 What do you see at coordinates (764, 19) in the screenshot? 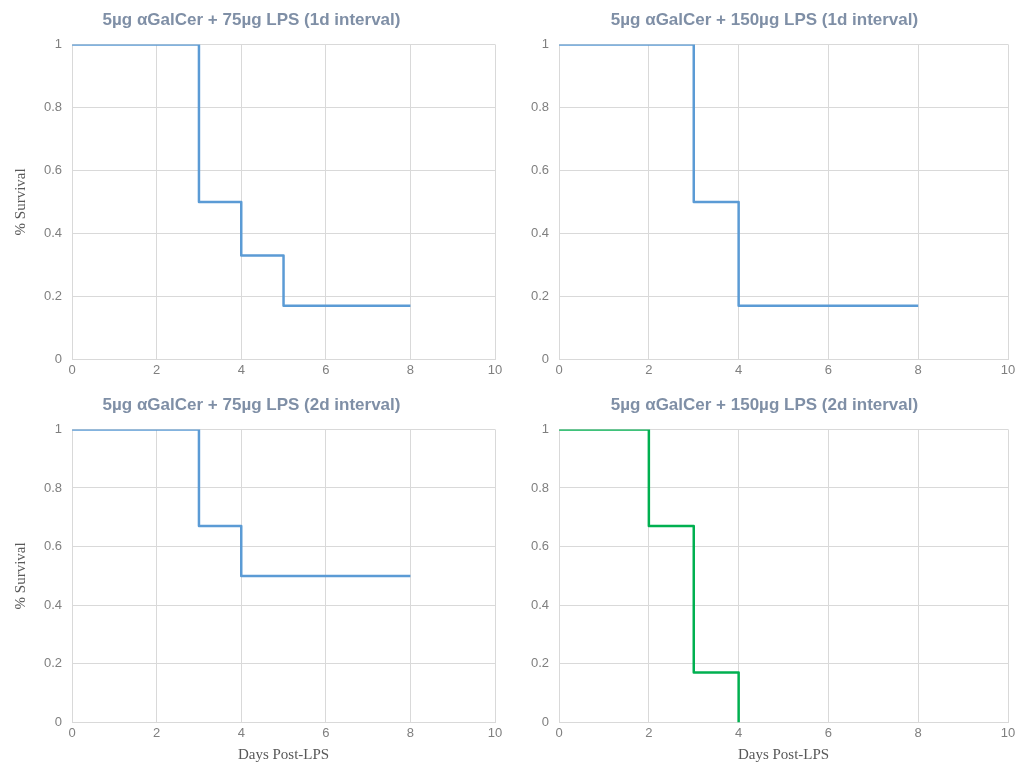
I see `chart-title: 5µg αGalCer + 150µg LPS (1d interval)` at bounding box center [764, 19].